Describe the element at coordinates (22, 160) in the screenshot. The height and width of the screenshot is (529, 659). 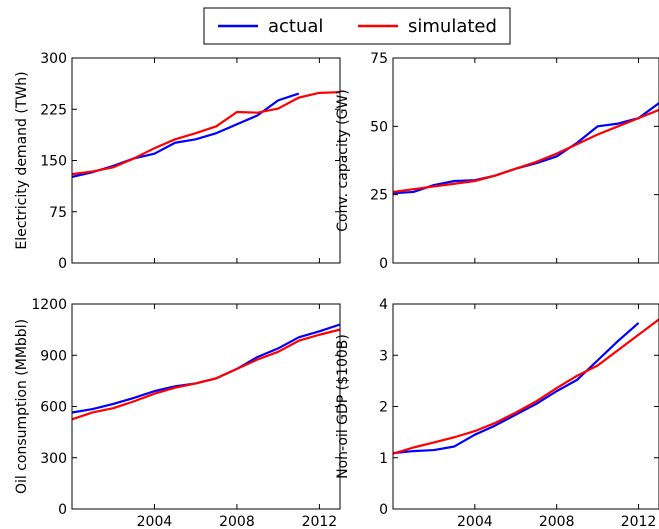
I see `y-axis-label: Electricity demand (TWh)` at that location.